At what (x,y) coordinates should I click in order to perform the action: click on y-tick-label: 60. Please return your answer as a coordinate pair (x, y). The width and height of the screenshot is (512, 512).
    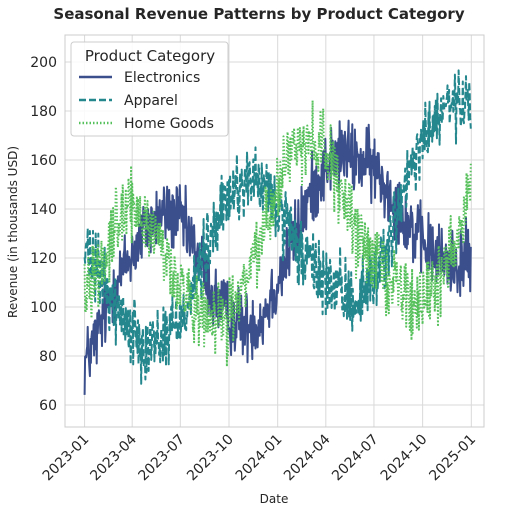
    Looking at the image, I should click on (48, 406).